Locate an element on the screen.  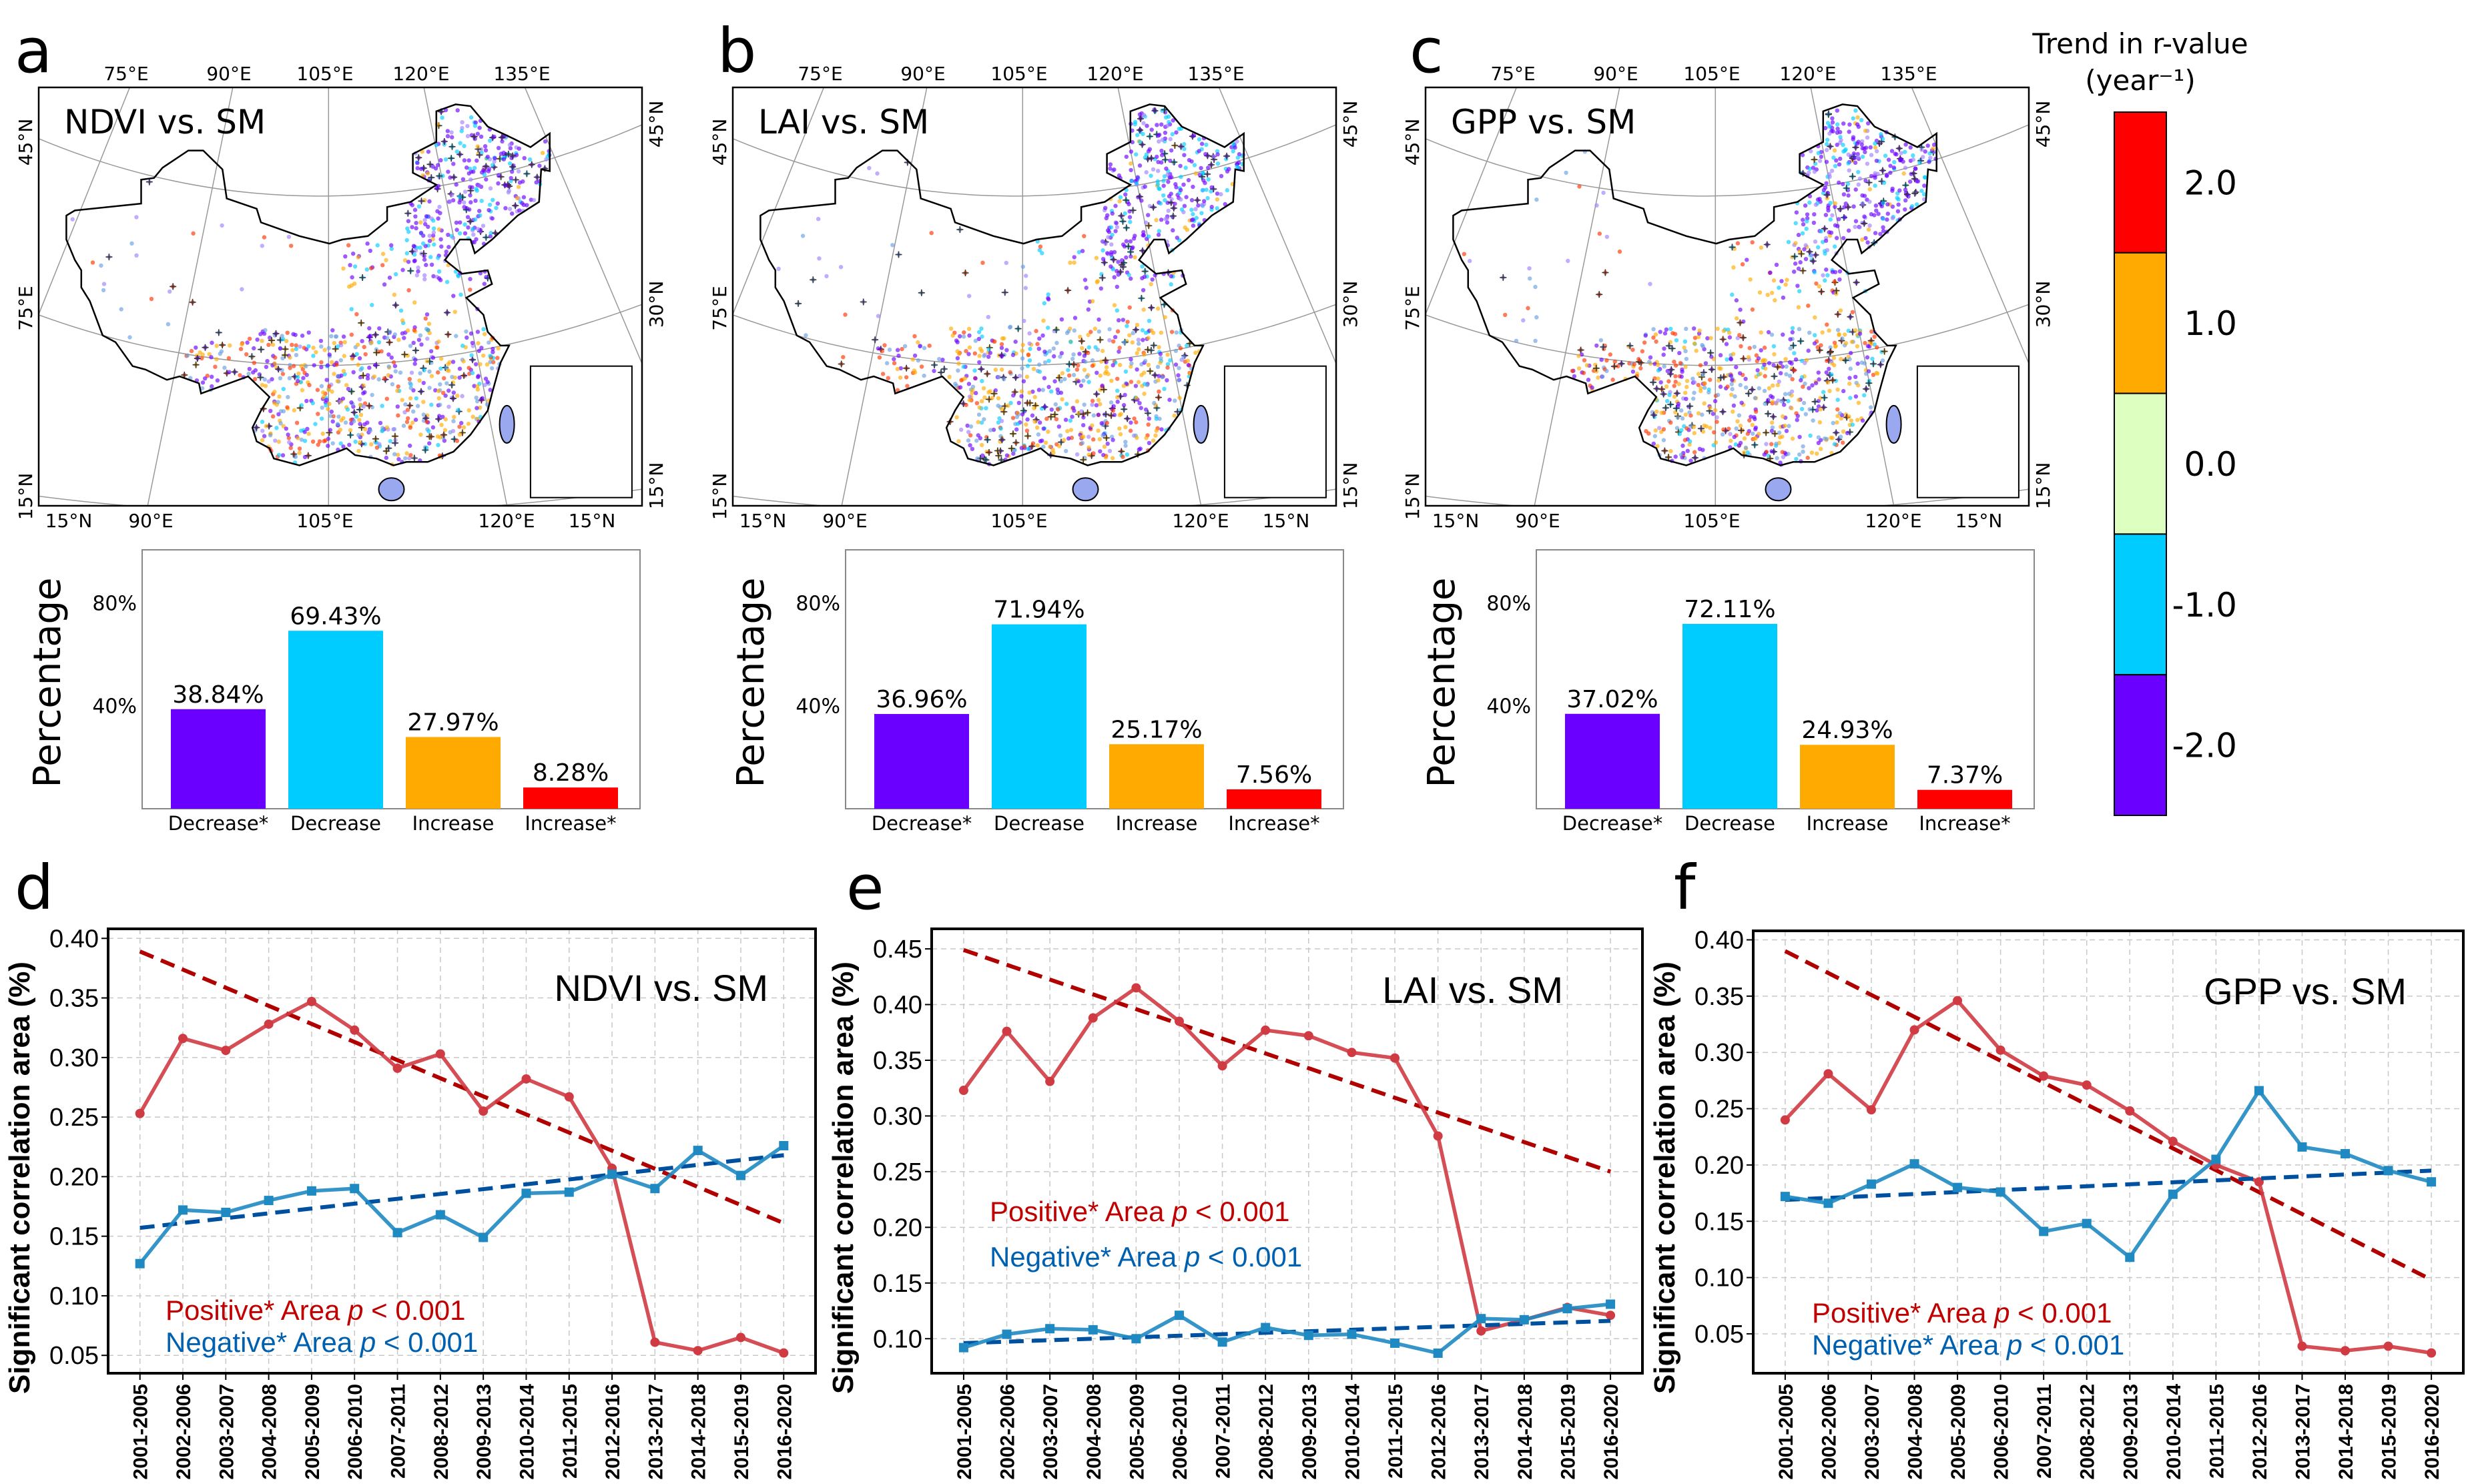
bar-increase-significant is located at coordinates (1274, 799).